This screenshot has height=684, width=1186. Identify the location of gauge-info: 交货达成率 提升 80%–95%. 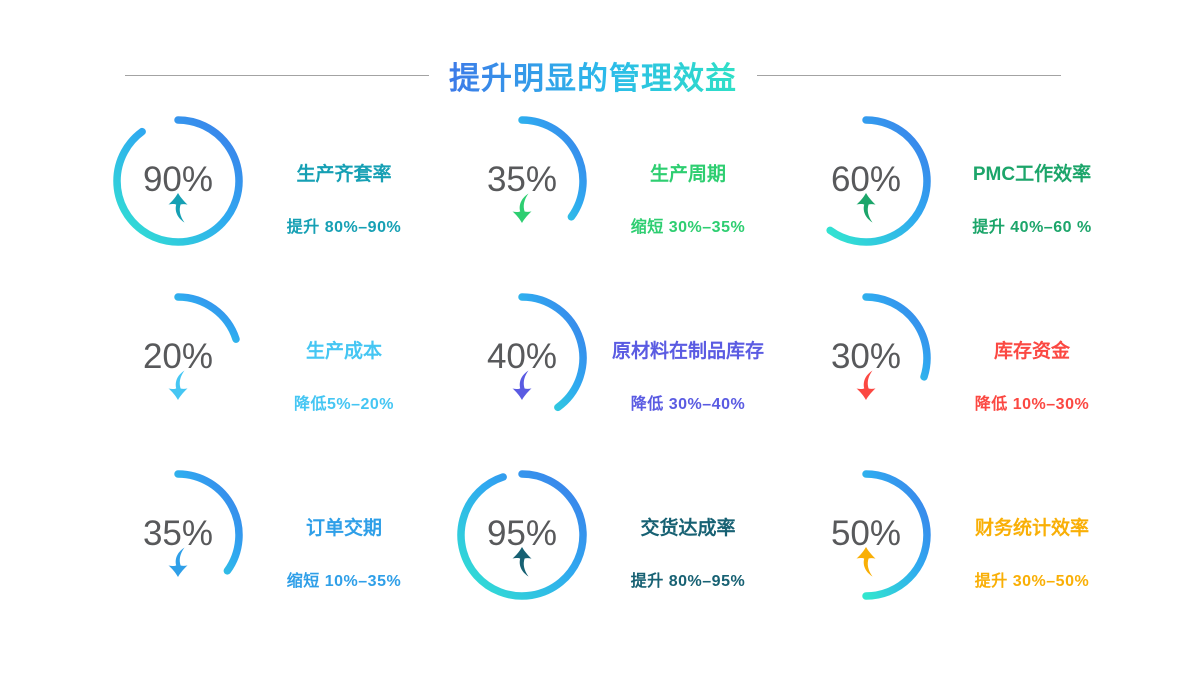
(688, 557).